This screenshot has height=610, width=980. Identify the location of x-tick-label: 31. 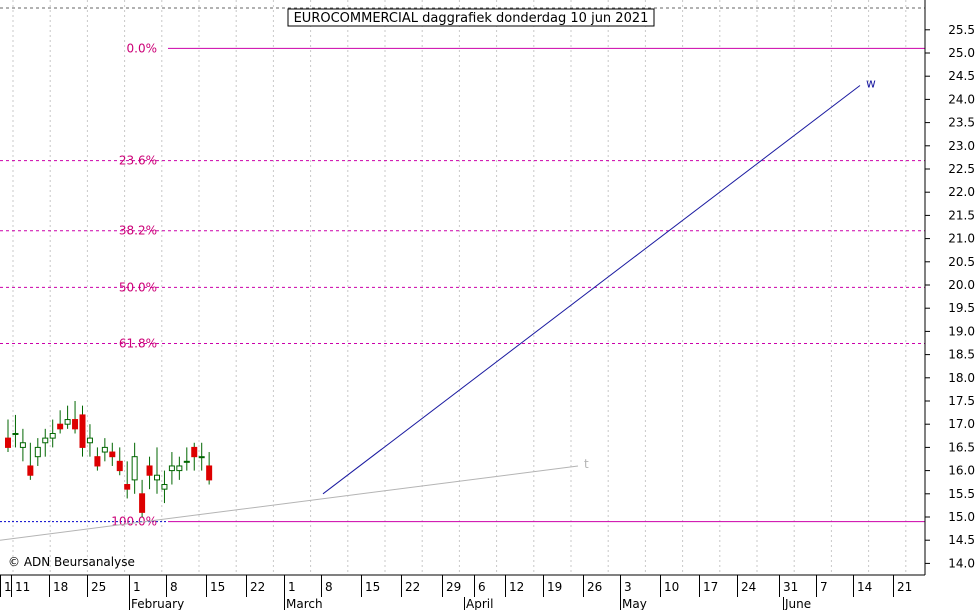
(790, 587).